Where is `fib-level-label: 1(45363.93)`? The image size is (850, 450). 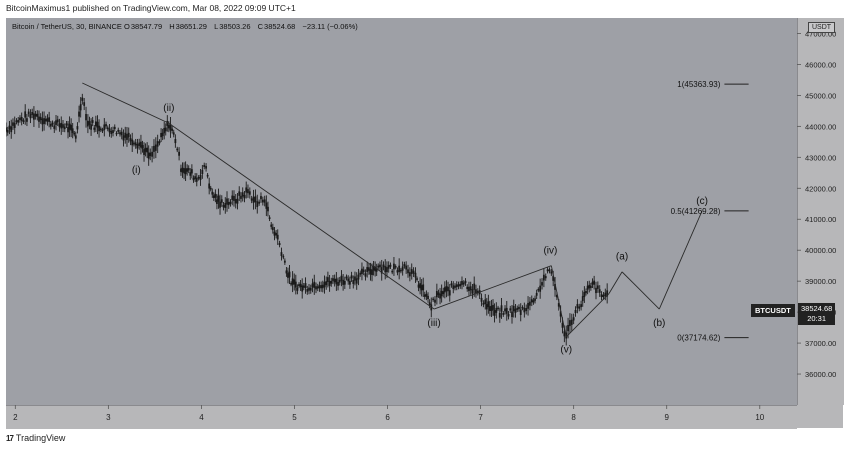 fib-level-label: 1(45363.93) is located at coordinates (698, 84).